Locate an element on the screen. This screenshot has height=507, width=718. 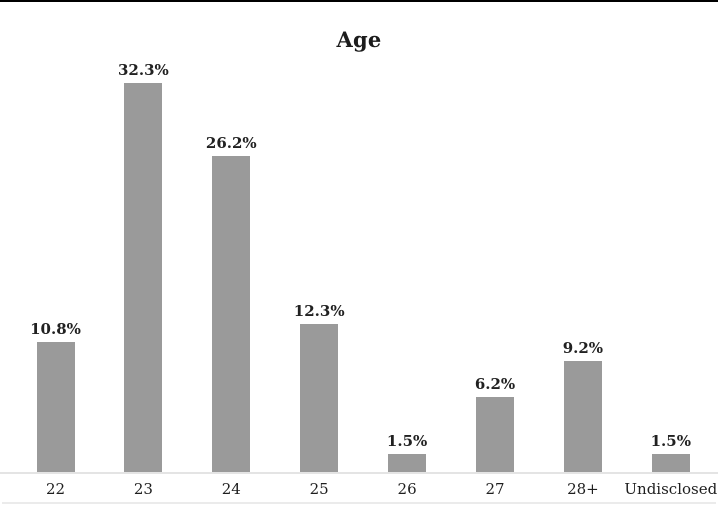
x-tick-label: 26 is located at coordinates (407, 489).